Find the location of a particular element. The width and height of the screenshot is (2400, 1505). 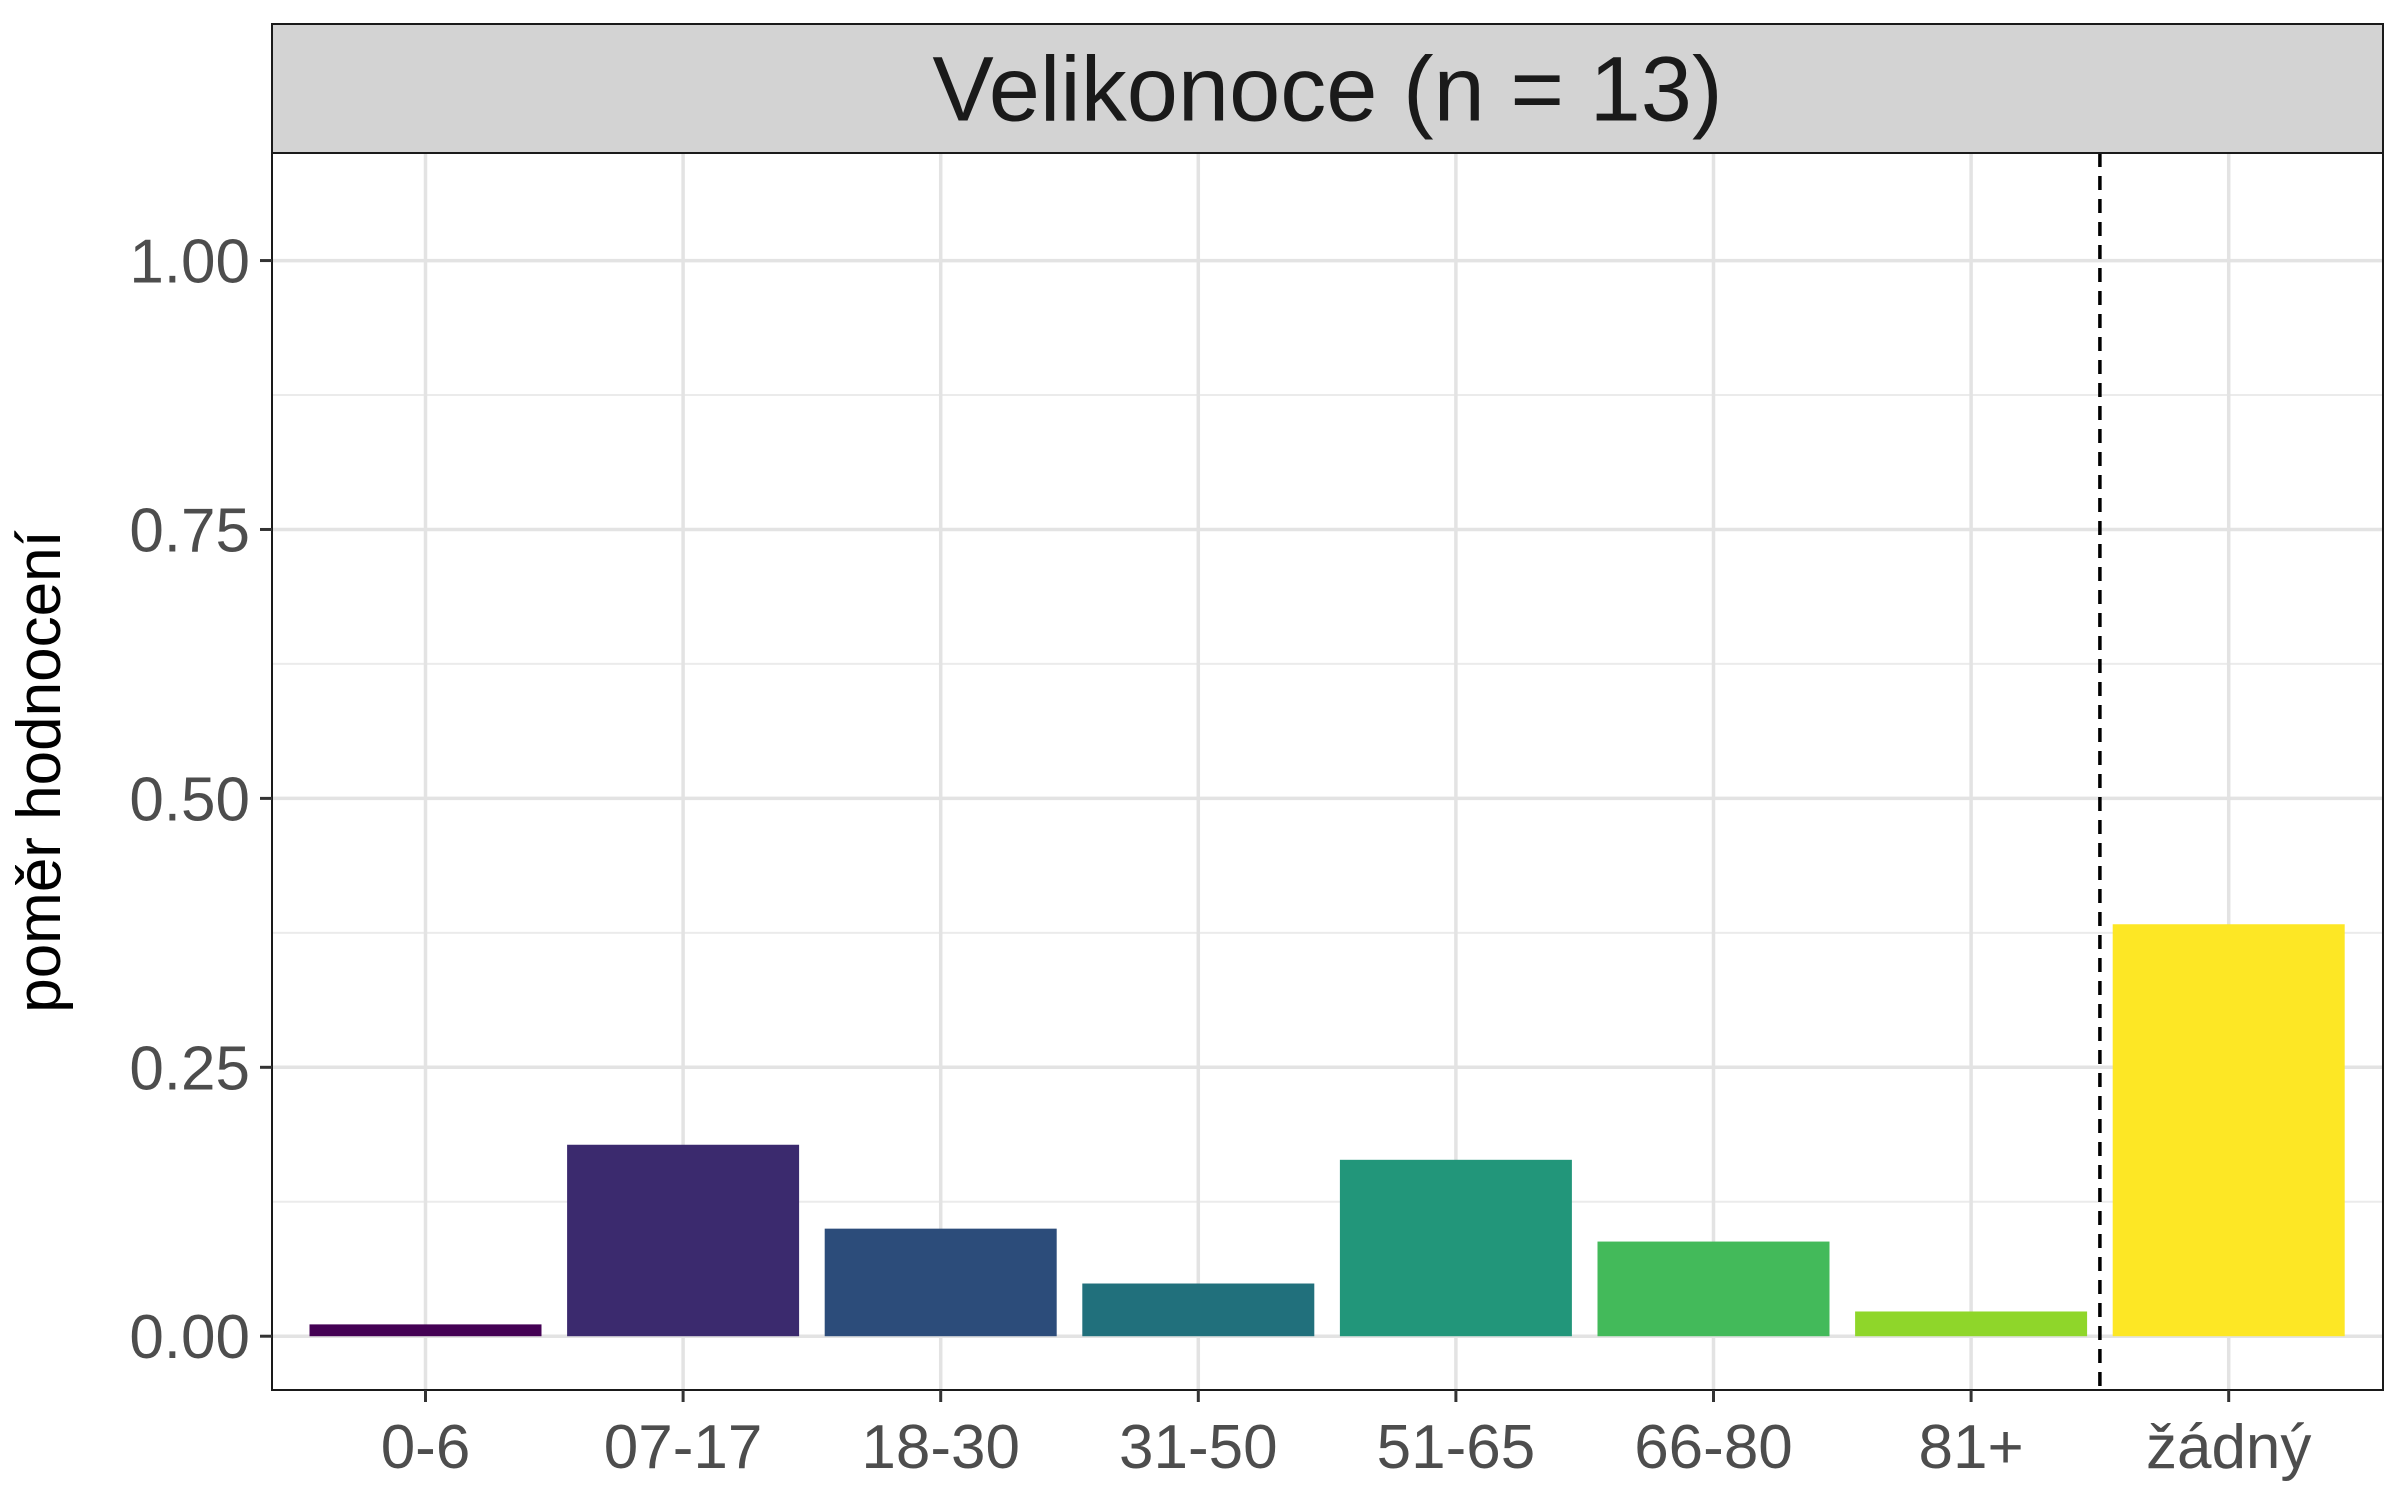

y-tick-label: 0.25 is located at coordinates (189, 1068).